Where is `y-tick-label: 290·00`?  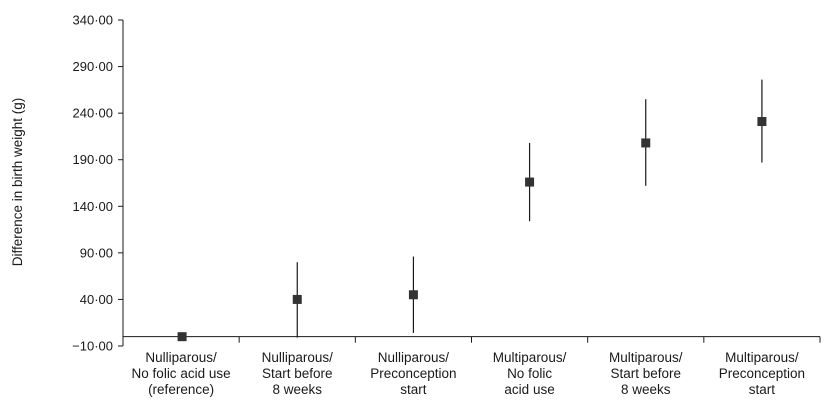 y-tick-label: 290·00 is located at coordinates (93, 66).